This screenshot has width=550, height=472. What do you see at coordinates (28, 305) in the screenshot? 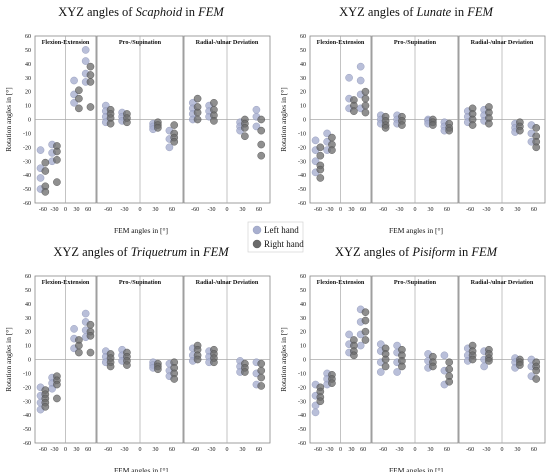
I see `y-tick-label: 40` at bounding box center [28, 305].